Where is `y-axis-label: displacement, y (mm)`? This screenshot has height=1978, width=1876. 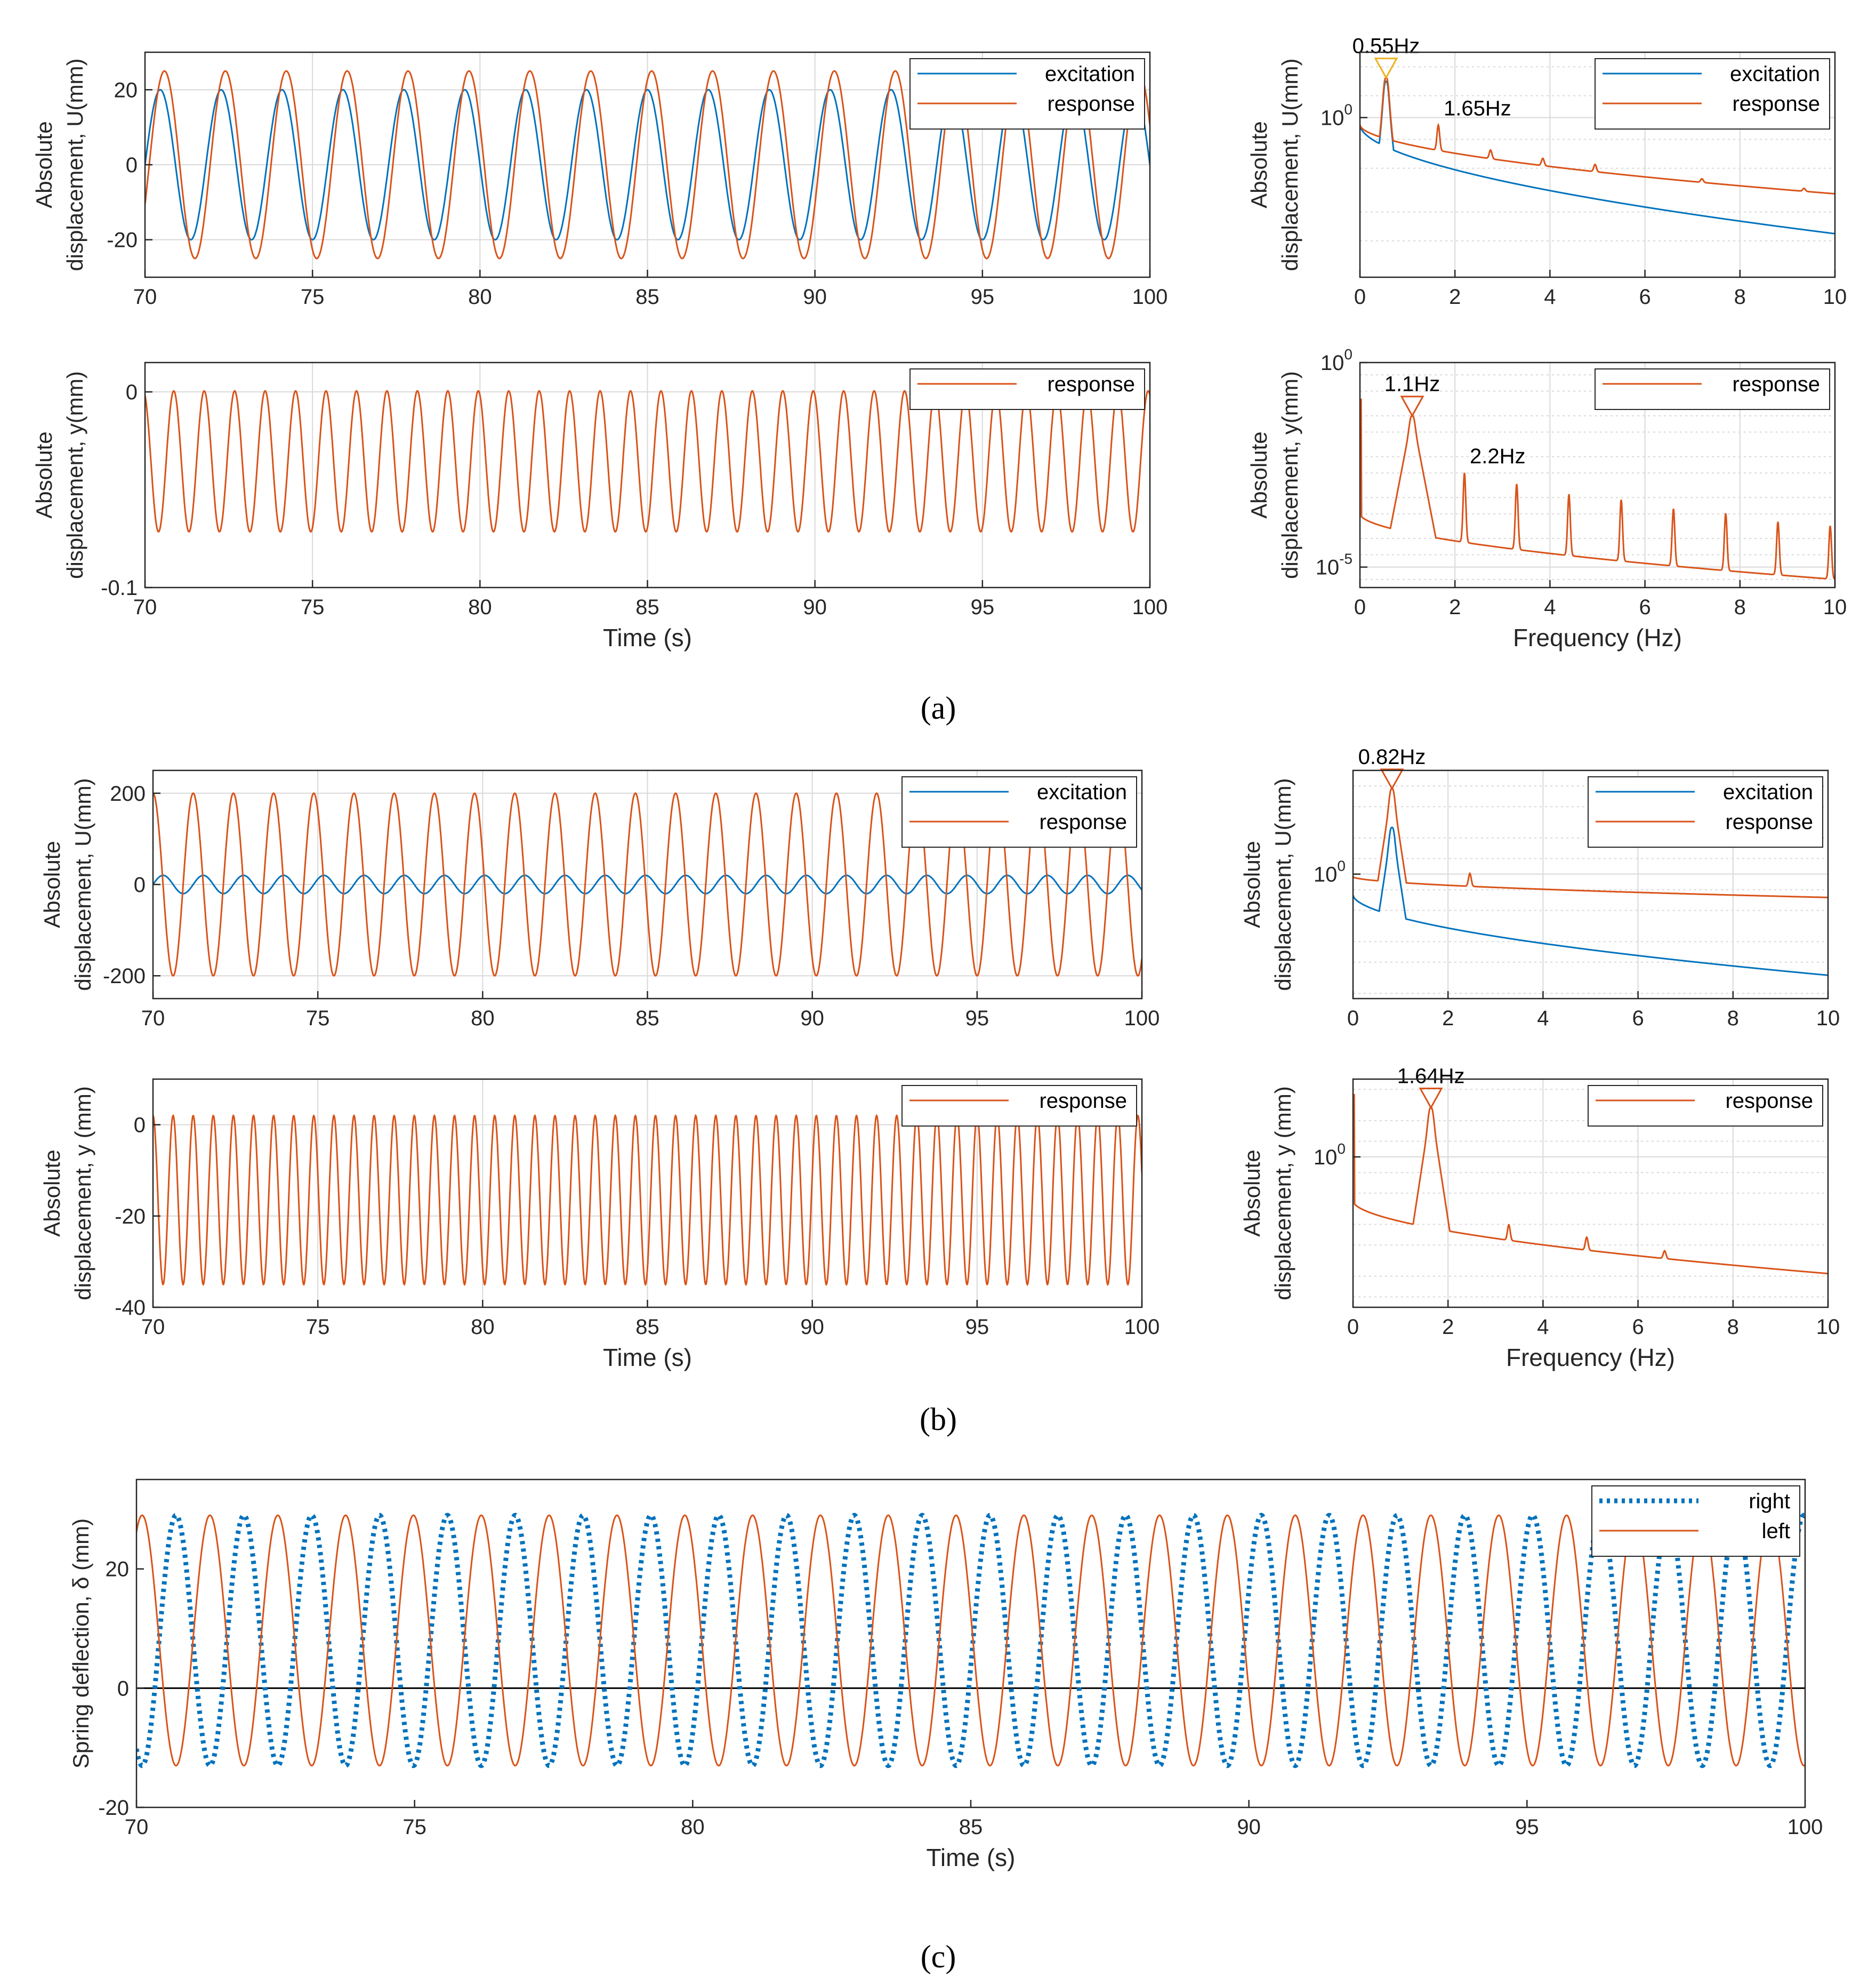 y-axis-label: displacement, y (mm) is located at coordinates (82, 1193).